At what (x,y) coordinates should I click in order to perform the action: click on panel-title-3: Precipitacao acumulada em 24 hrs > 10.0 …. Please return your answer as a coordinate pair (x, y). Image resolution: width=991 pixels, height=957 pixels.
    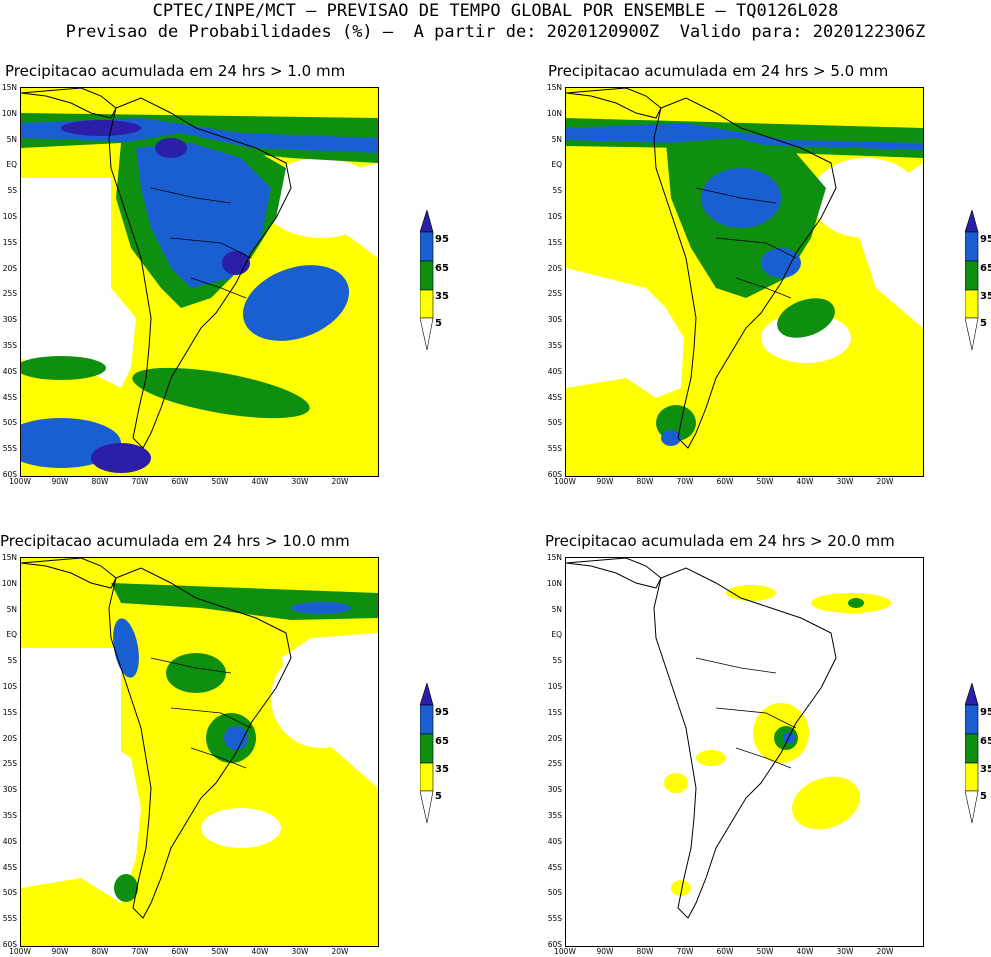
    Looking at the image, I should click on (175, 541).